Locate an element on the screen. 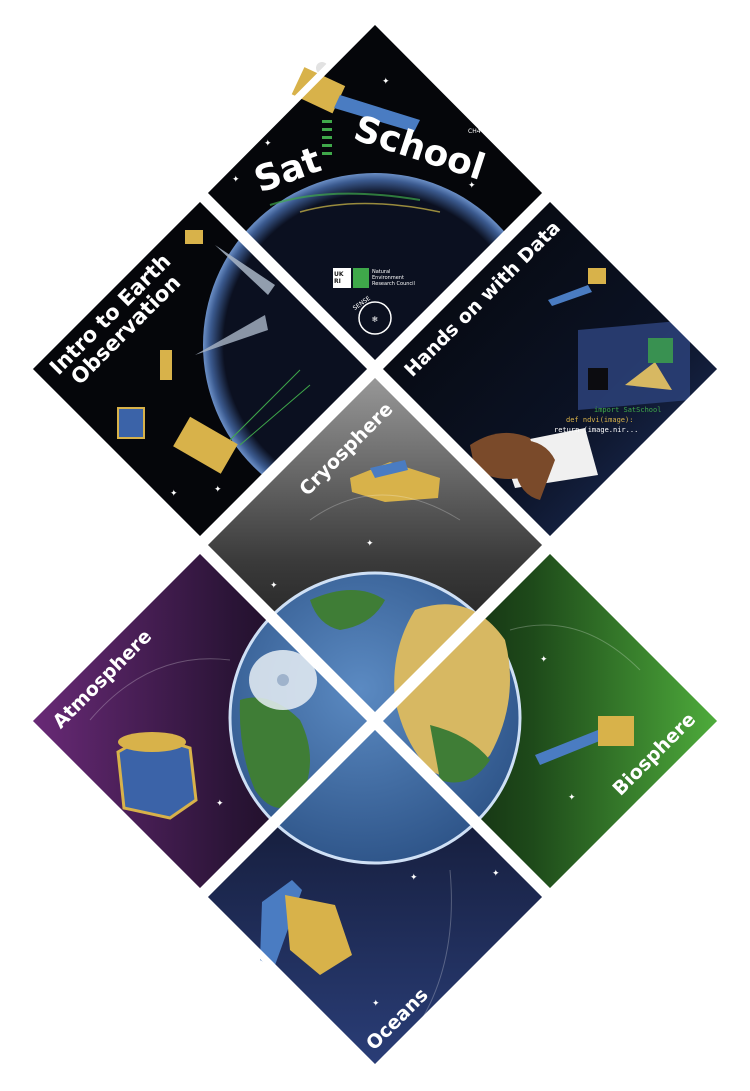 The height and width of the screenshot is (1091, 750). nerc-text-1: Natural is located at coordinates (381, 272).